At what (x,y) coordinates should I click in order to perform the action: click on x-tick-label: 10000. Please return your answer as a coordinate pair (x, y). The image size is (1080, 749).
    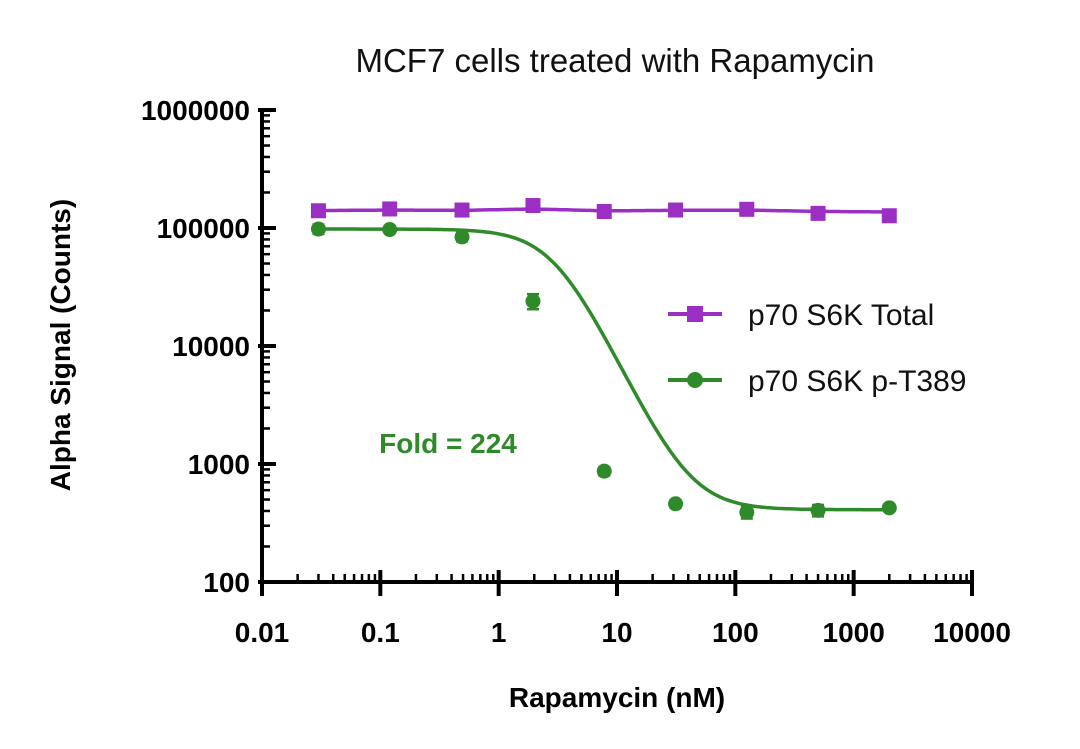
    Looking at the image, I should click on (972, 632).